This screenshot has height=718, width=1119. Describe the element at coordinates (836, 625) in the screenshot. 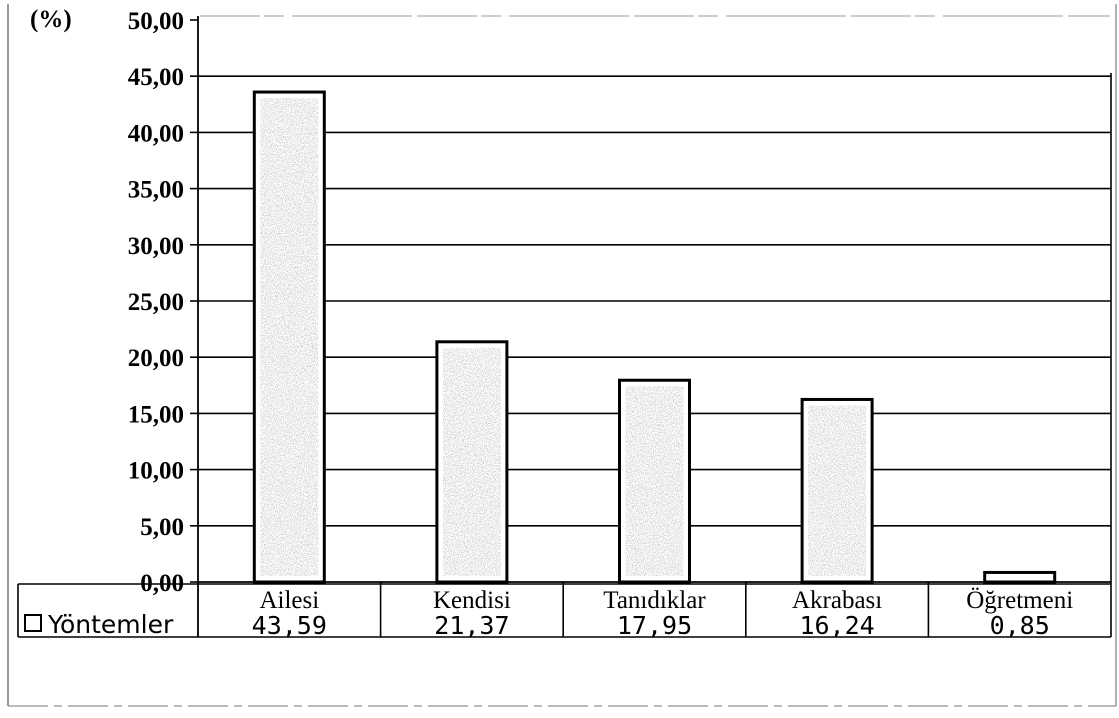

I see `data-label: 16,24` at that location.